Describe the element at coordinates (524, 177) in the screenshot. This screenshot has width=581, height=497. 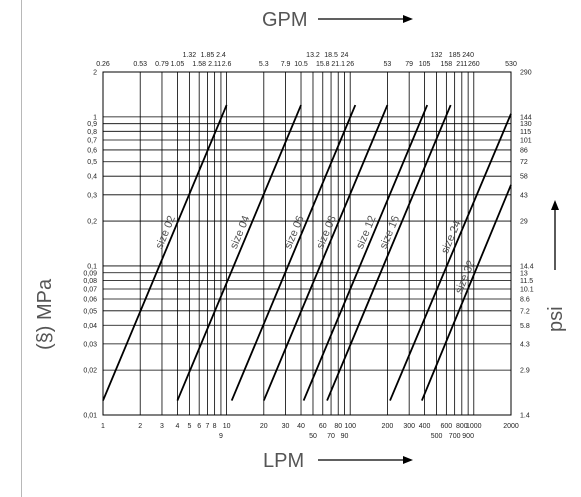
I see `psi-tick-label: 58` at that location.